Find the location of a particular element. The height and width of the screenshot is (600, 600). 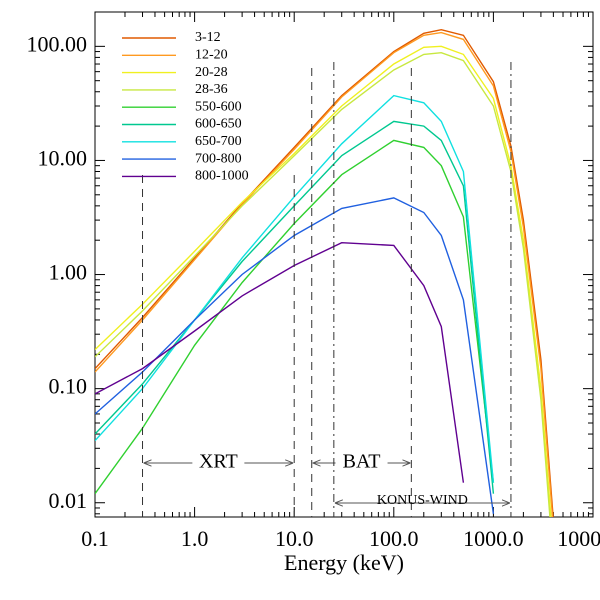

y-tick-label: 0.10 is located at coordinates (68, 386).